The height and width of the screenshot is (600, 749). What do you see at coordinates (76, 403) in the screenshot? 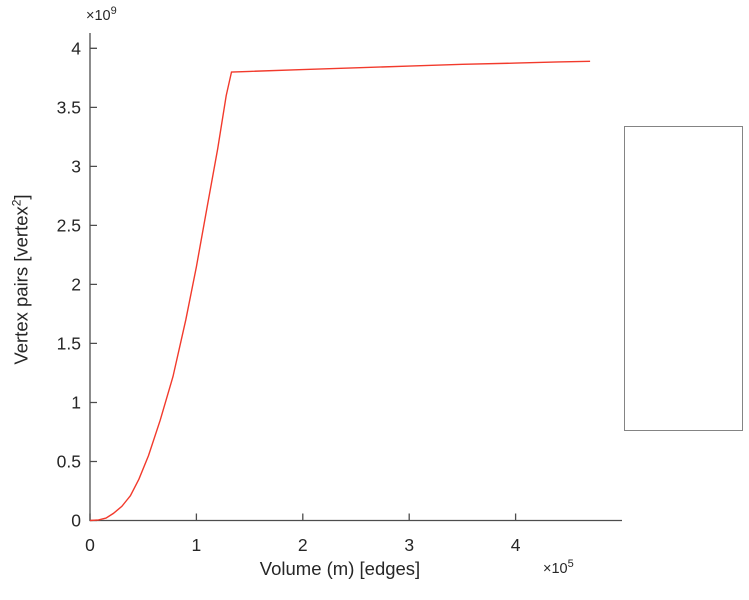
I see `y-tick-label: 1` at bounding box center [76, 403].